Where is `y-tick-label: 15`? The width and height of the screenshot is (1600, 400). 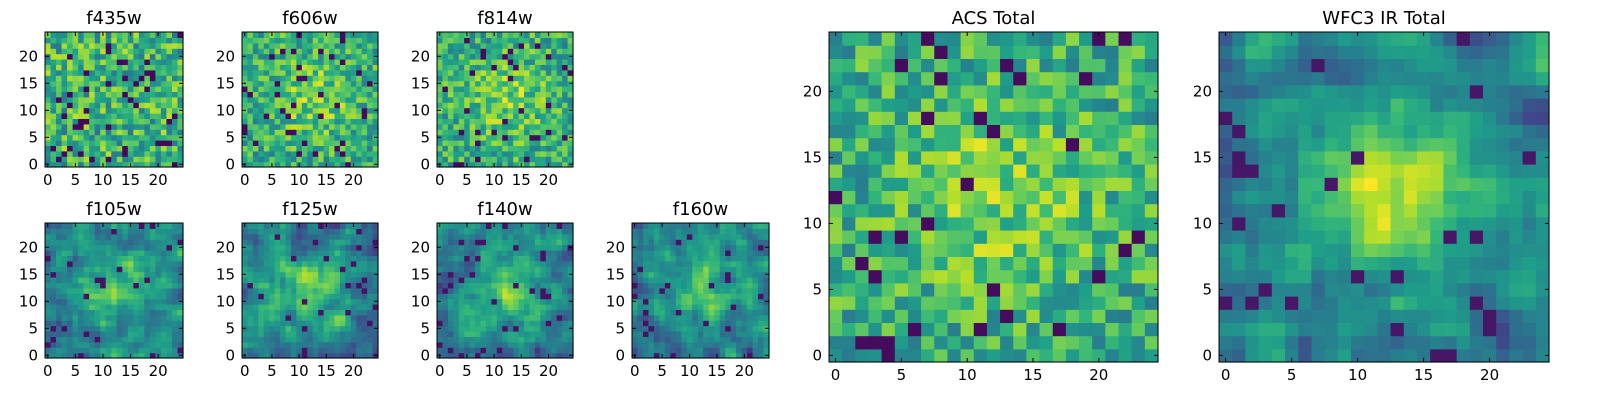 y-tick-label: 15 is located at coordinates (615, 274).